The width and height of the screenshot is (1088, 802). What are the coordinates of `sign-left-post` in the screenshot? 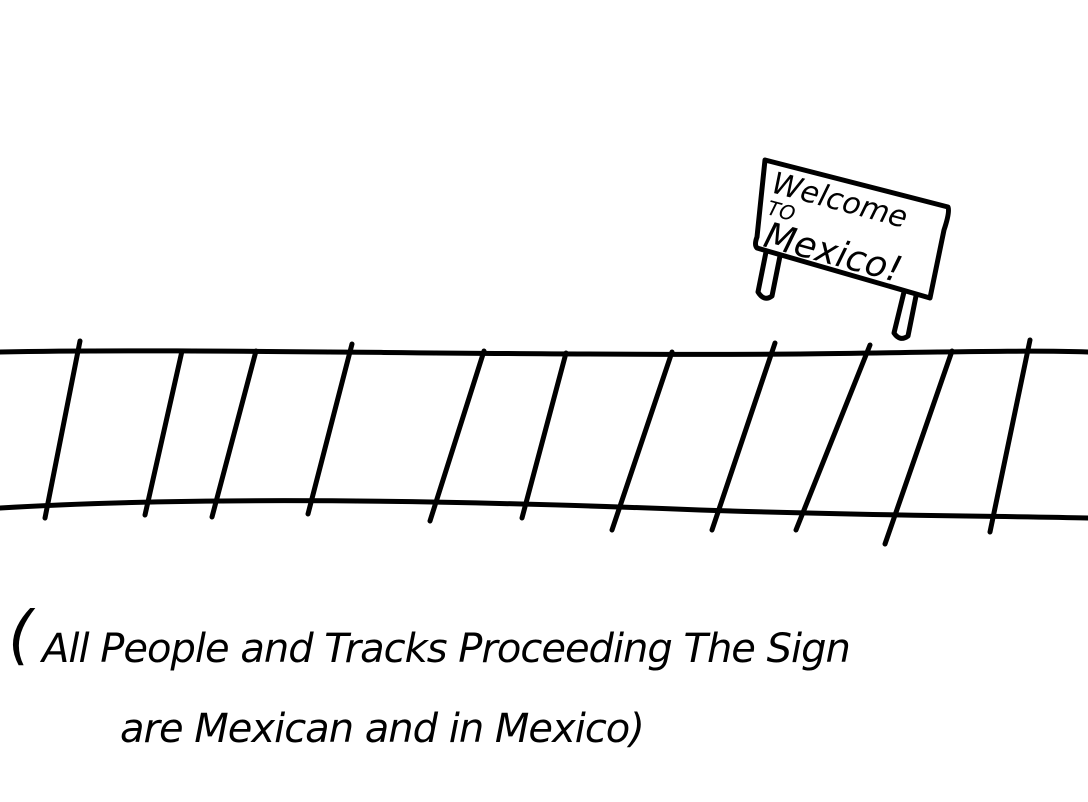 It's located at (769, 275).